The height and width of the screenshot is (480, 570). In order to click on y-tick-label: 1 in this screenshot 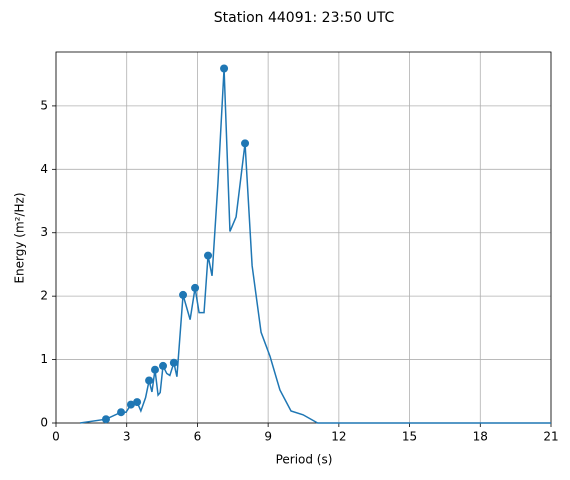, I will do `click(44, 359)`.